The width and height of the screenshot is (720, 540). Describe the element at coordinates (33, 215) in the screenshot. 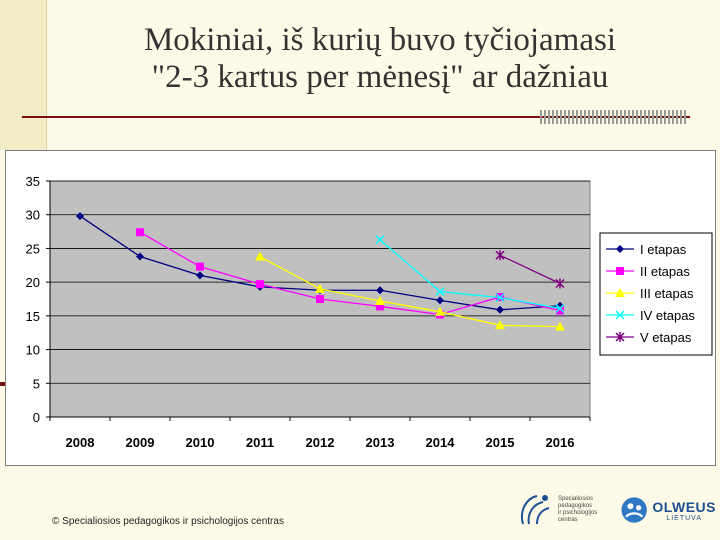

I see `y-tick-label: 30` at that location.